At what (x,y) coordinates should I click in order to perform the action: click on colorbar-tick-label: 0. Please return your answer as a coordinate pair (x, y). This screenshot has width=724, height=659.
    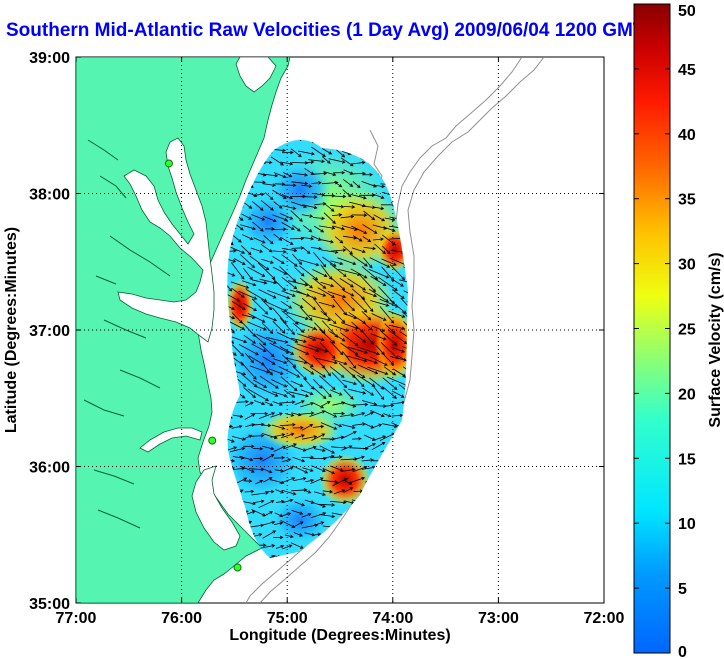
    Looking at the image, I should click on (682, 651).